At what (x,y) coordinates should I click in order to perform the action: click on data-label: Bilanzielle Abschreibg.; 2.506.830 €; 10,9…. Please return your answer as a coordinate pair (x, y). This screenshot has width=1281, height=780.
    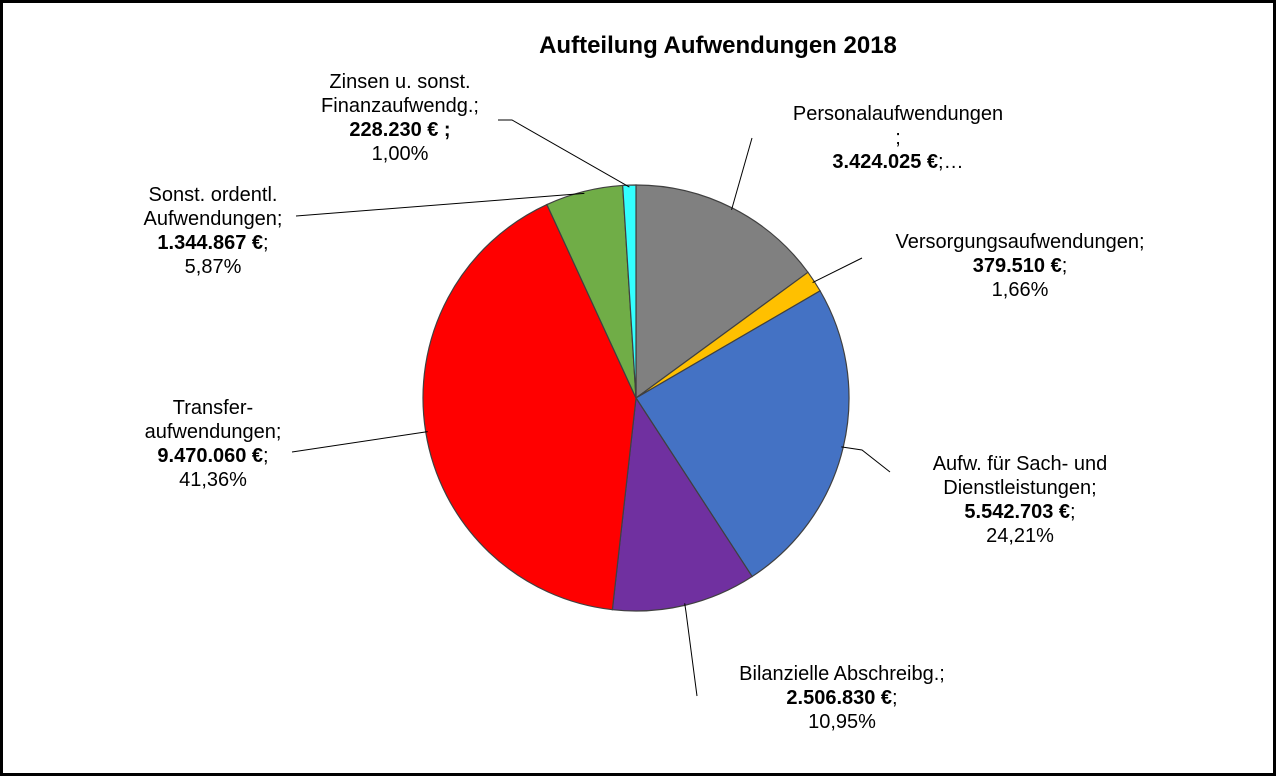
    Looking at the image, I should click on (842, 698).